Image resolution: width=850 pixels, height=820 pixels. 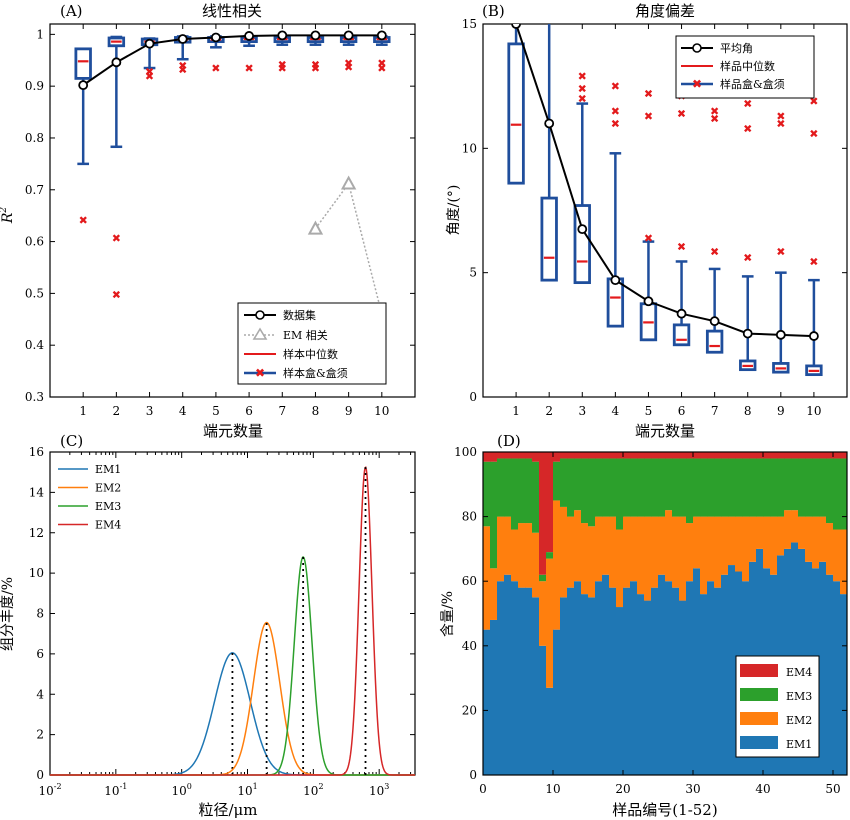 What do you see at coordinates (473, 775) in the screenshot?
I see `y-tick-label: 0` at bounding box center [473, 775].